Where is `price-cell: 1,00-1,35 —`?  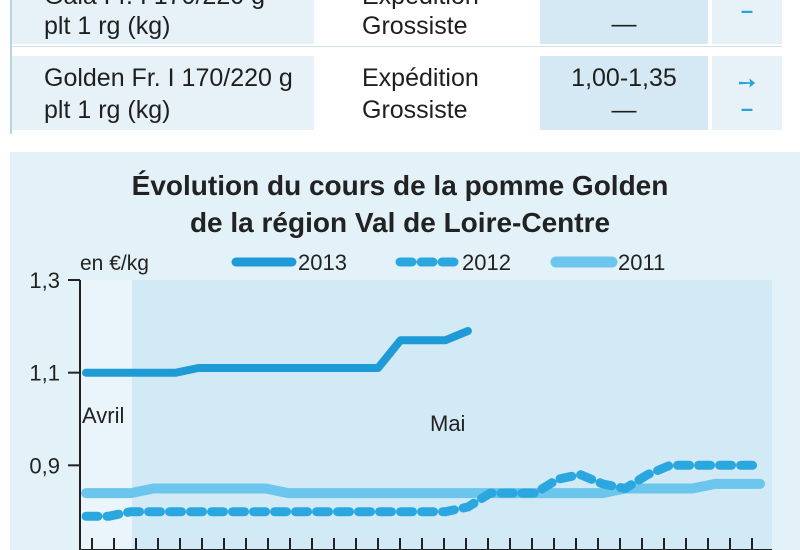 price-cell: 1,00-1,35 — is located at coordinates (624, 93).